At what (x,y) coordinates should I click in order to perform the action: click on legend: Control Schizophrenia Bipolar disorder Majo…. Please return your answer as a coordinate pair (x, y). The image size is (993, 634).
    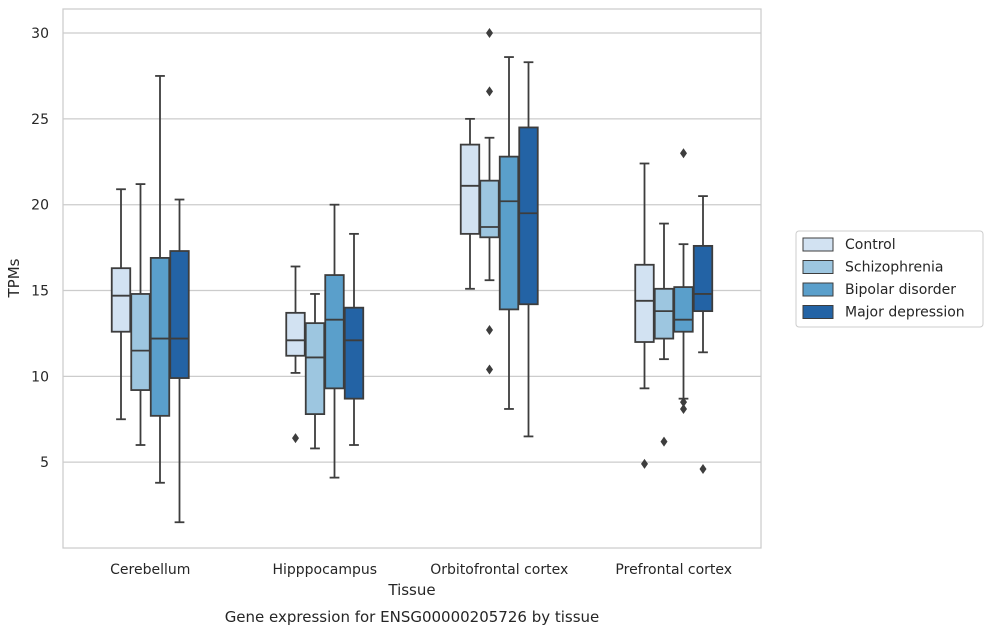
    Looking at the image, I should click on (889, 279).